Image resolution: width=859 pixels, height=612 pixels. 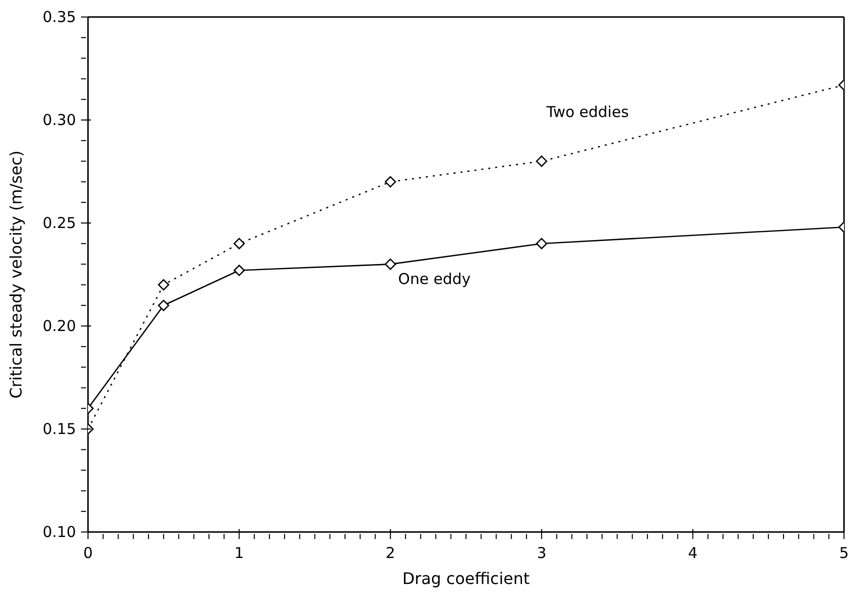 I want to click on y-tick-label: 0.10, so click(x=59, y=532).